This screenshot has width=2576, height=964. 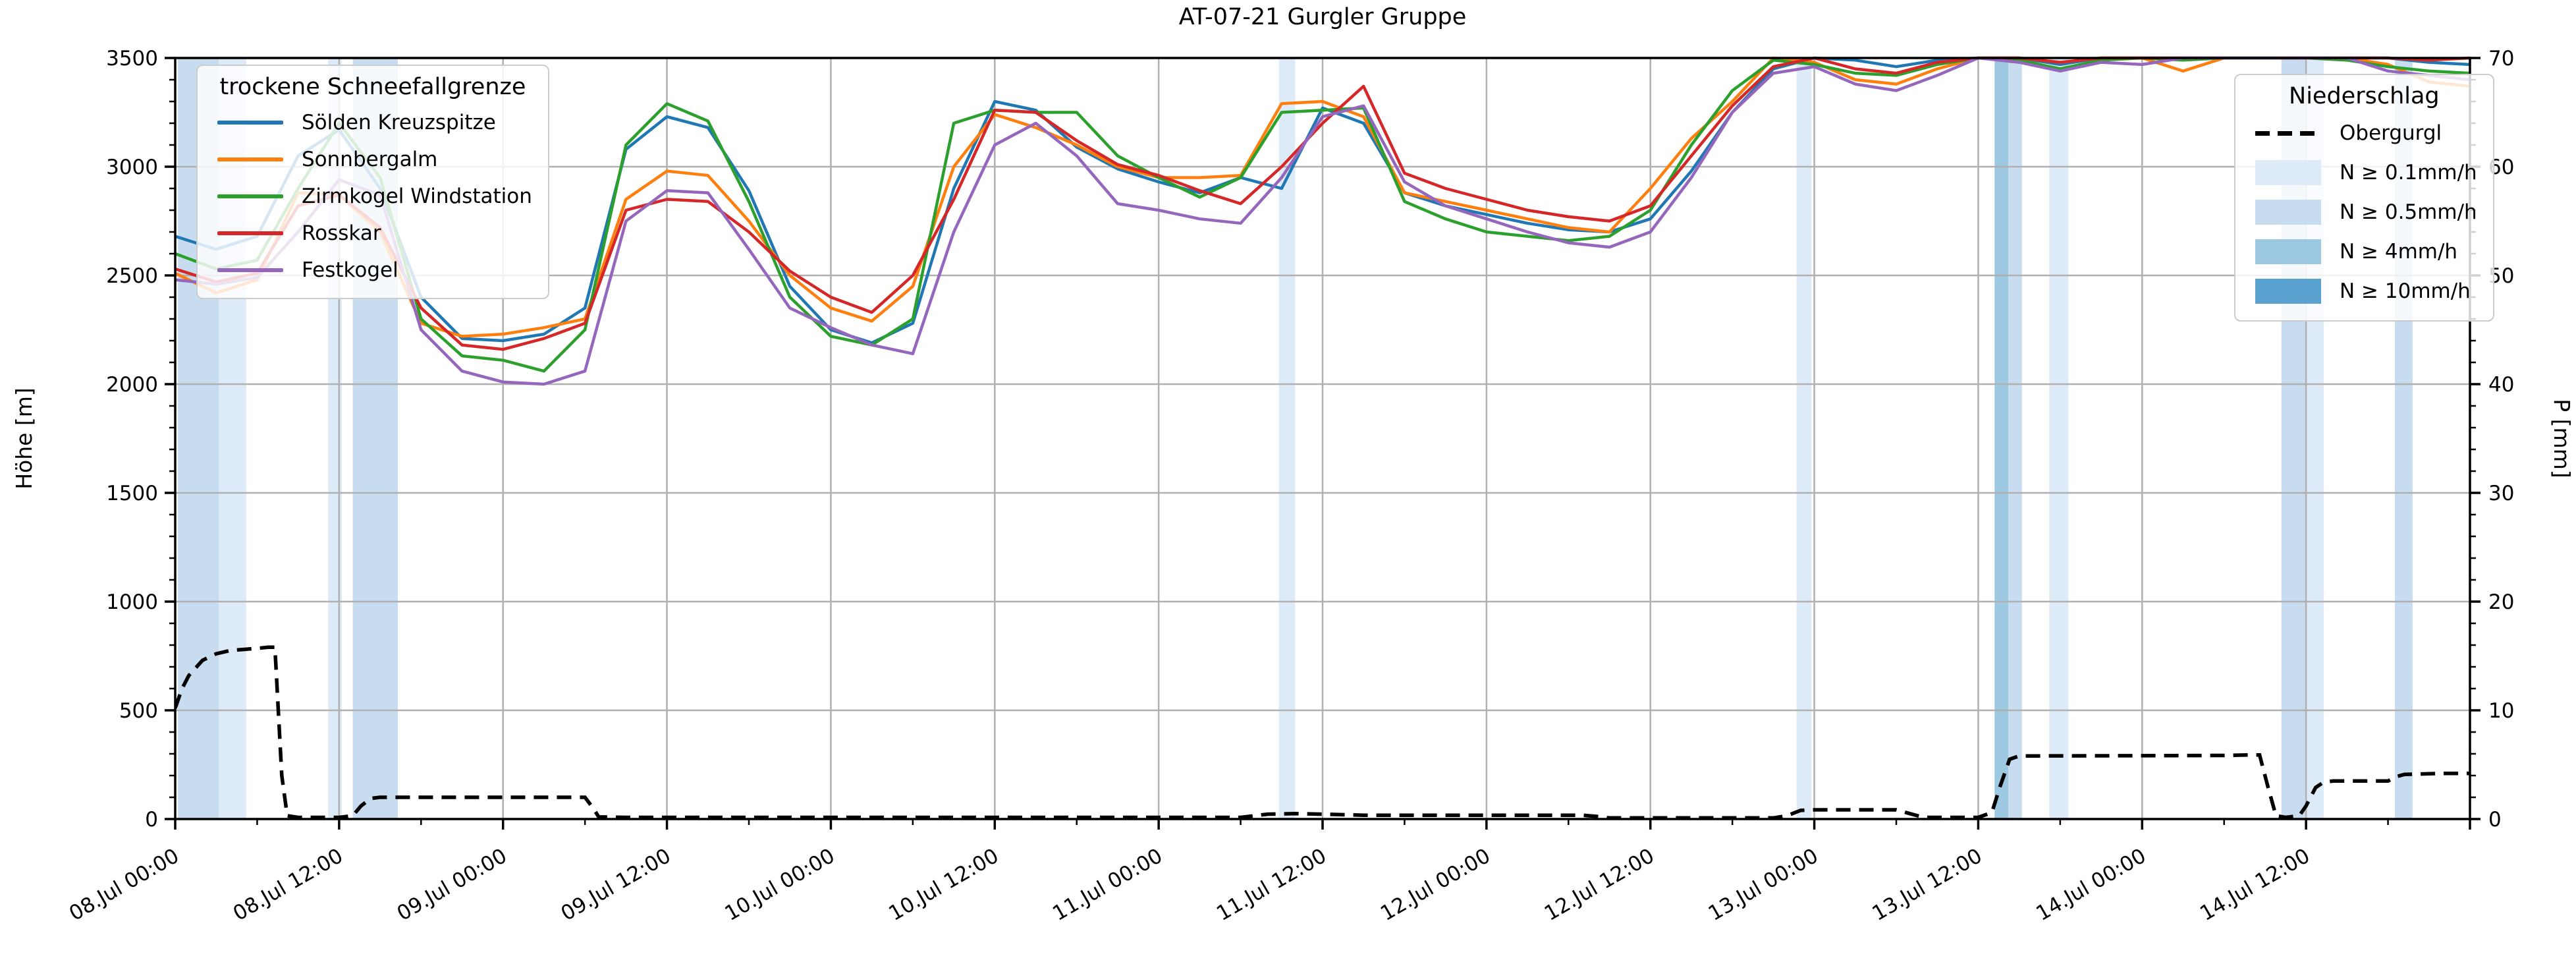 I want to click on x-tick-label: 09.Jul 12:00, so click(x=616, y=885).